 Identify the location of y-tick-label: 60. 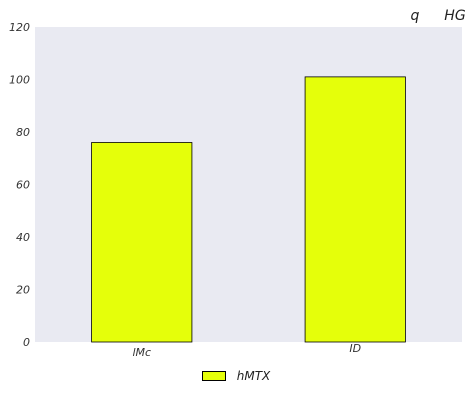
(23, 185).